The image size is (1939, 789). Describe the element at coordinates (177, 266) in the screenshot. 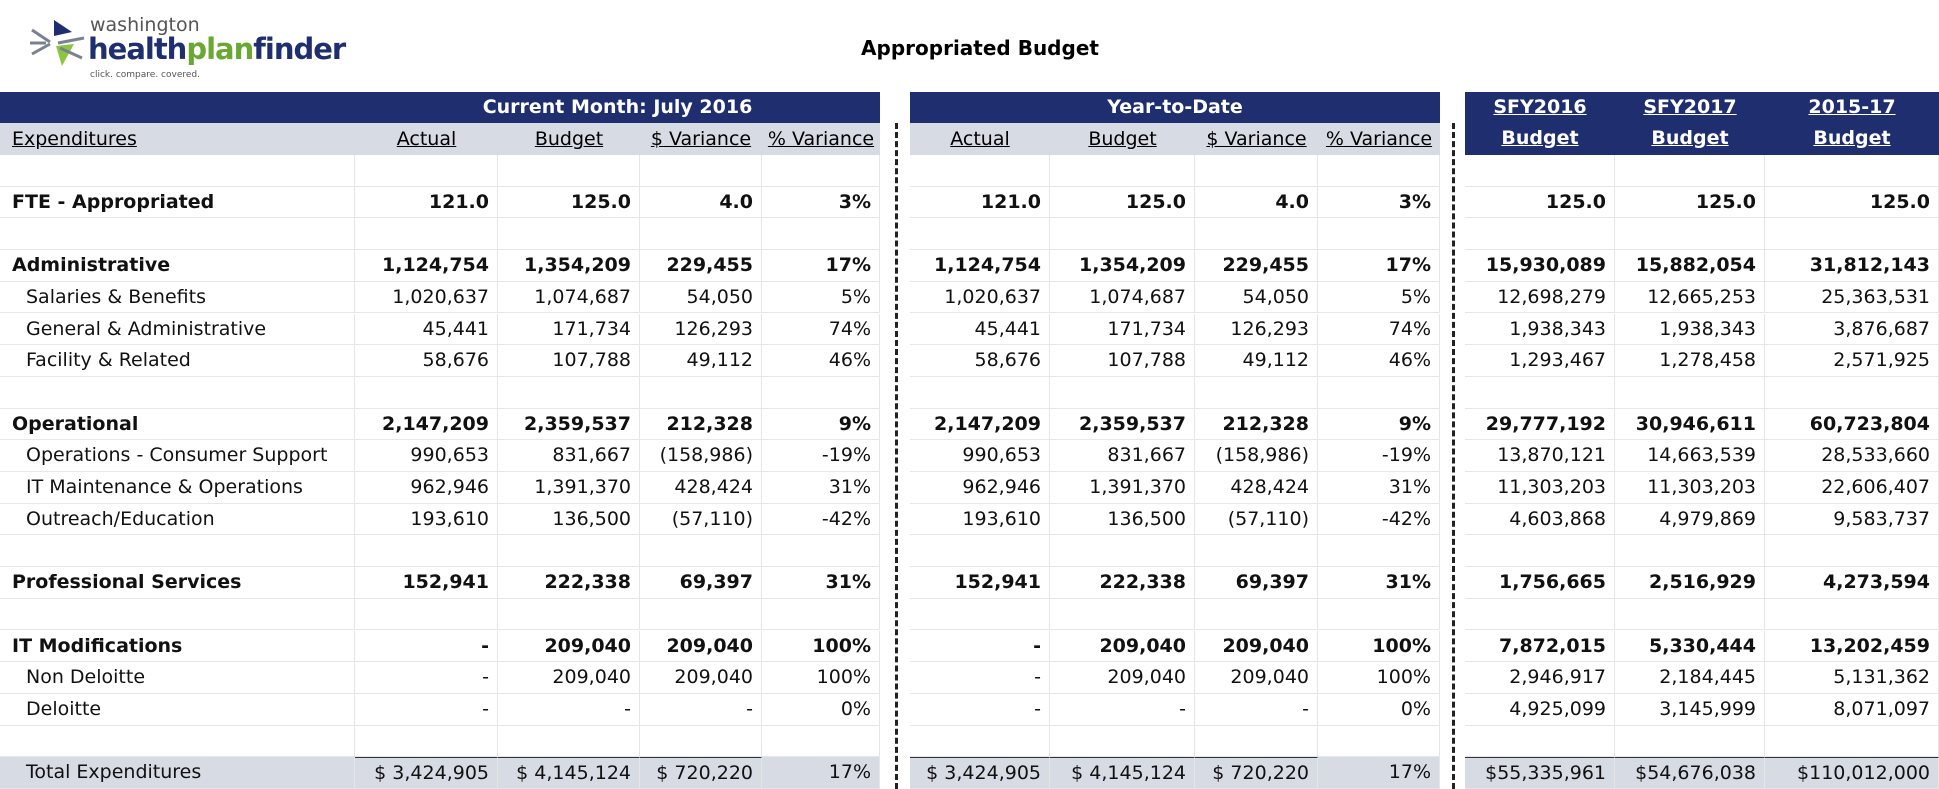

I see `row-label: Administrative` at that location.